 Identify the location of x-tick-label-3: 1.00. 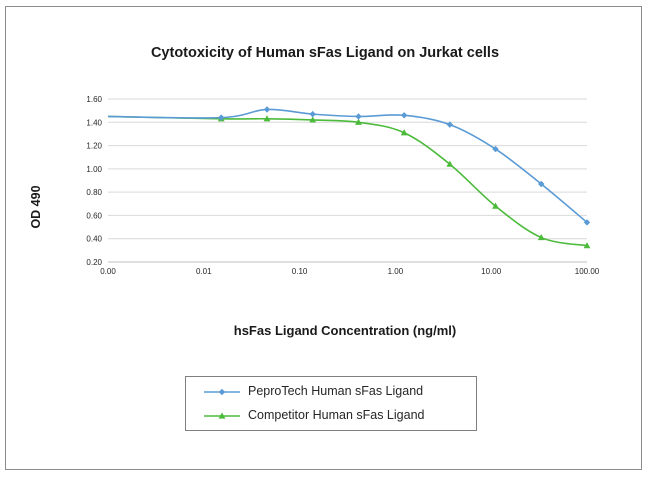
(396, 271).